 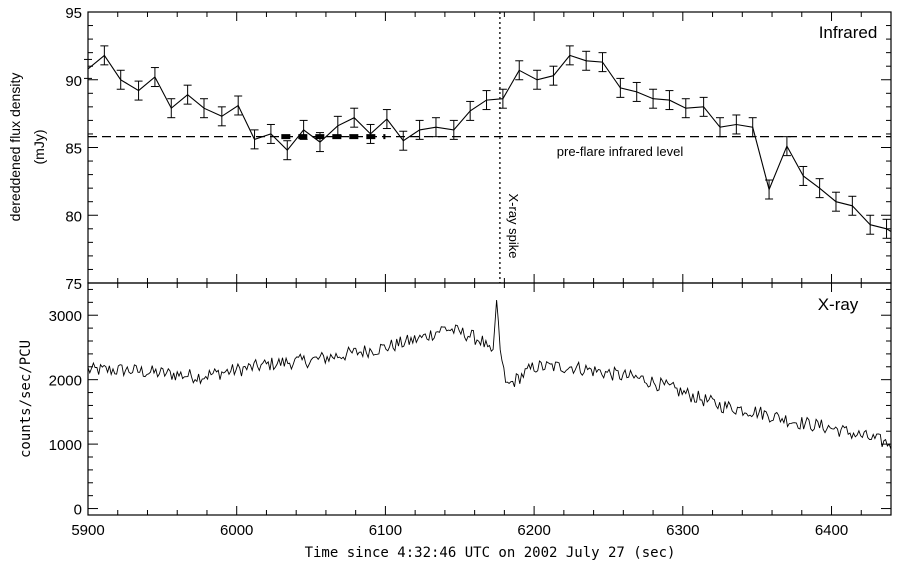 I want to click on infrared-ylabel-line2: (mJy), so click(x=39, y=147).